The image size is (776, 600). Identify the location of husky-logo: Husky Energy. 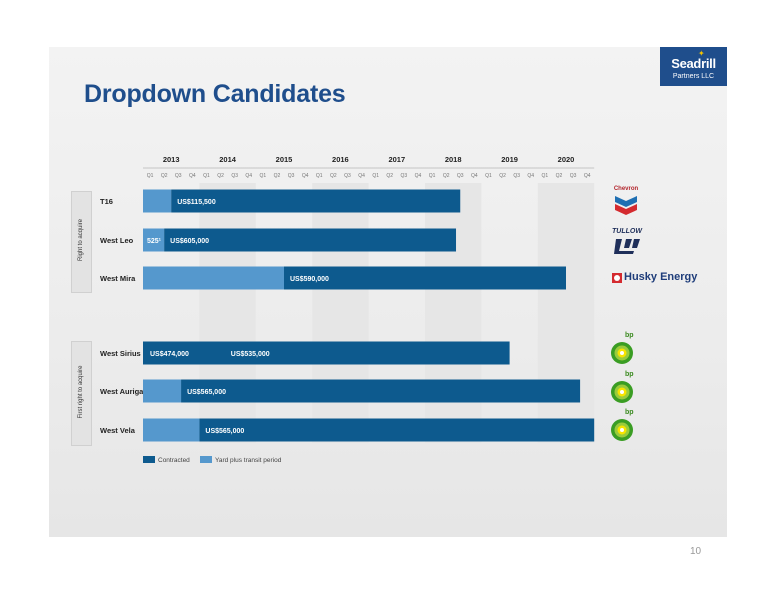
(662, 278).